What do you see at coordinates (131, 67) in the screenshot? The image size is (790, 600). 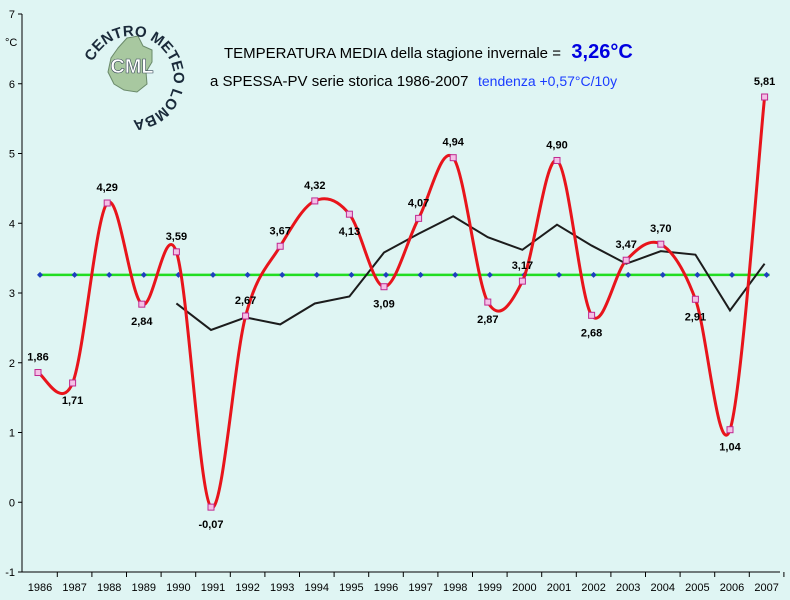 I see `logo-center-text: CML` at bounding box center [131, 67].